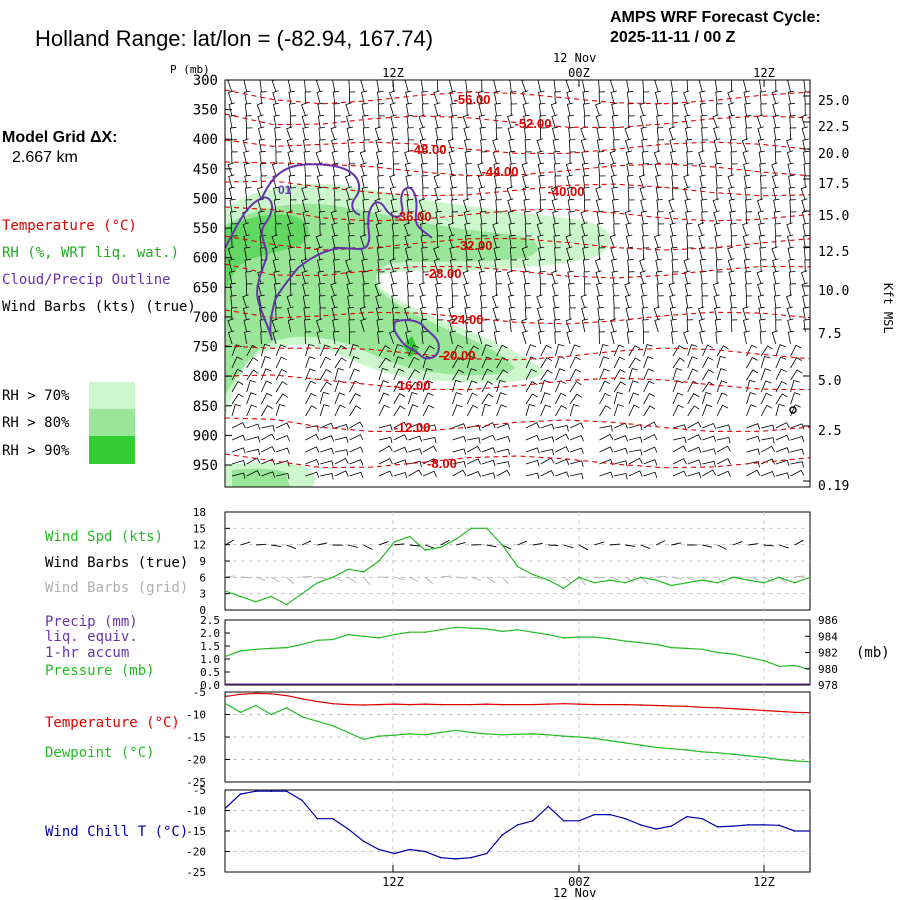 The height and width of the screenshot is (900, 900). Describe the element at coordinates (69, 226) in the screenshot. I see `legend-temperature: Temperature (°C)` at that location.